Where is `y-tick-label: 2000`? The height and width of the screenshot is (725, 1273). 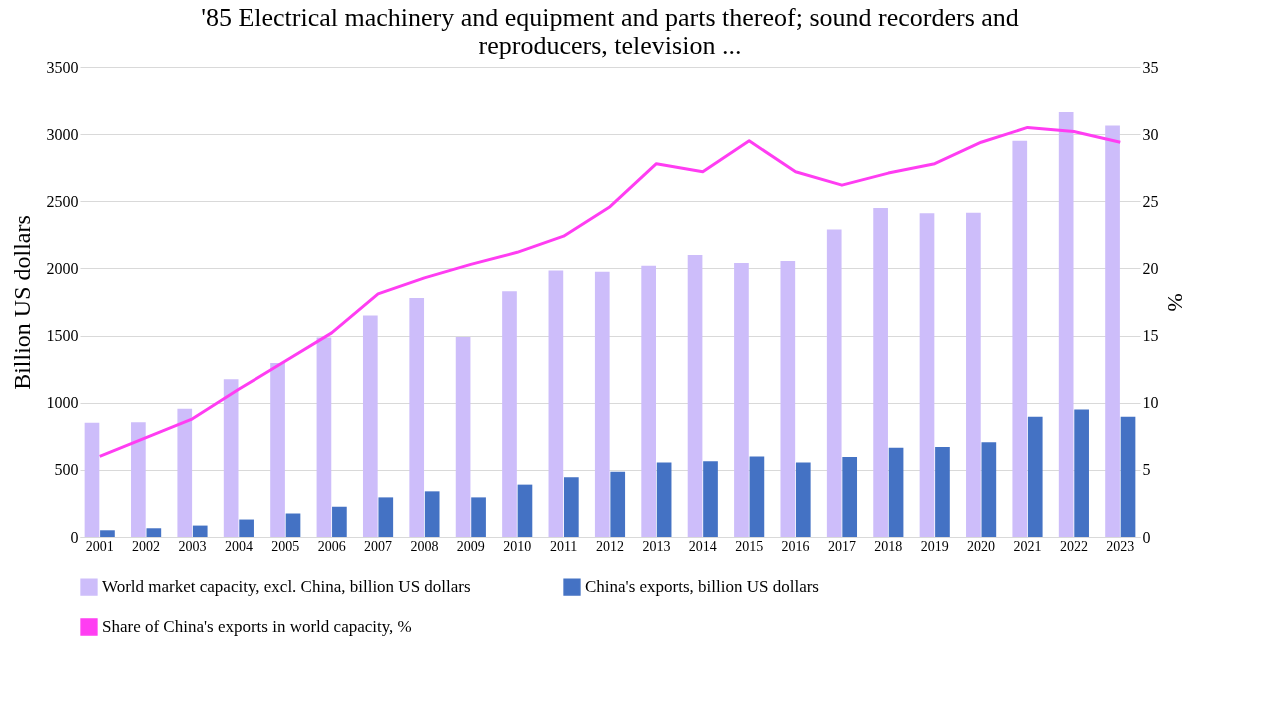
y-tick-label: 2000 is located at coordinates (62, 268).